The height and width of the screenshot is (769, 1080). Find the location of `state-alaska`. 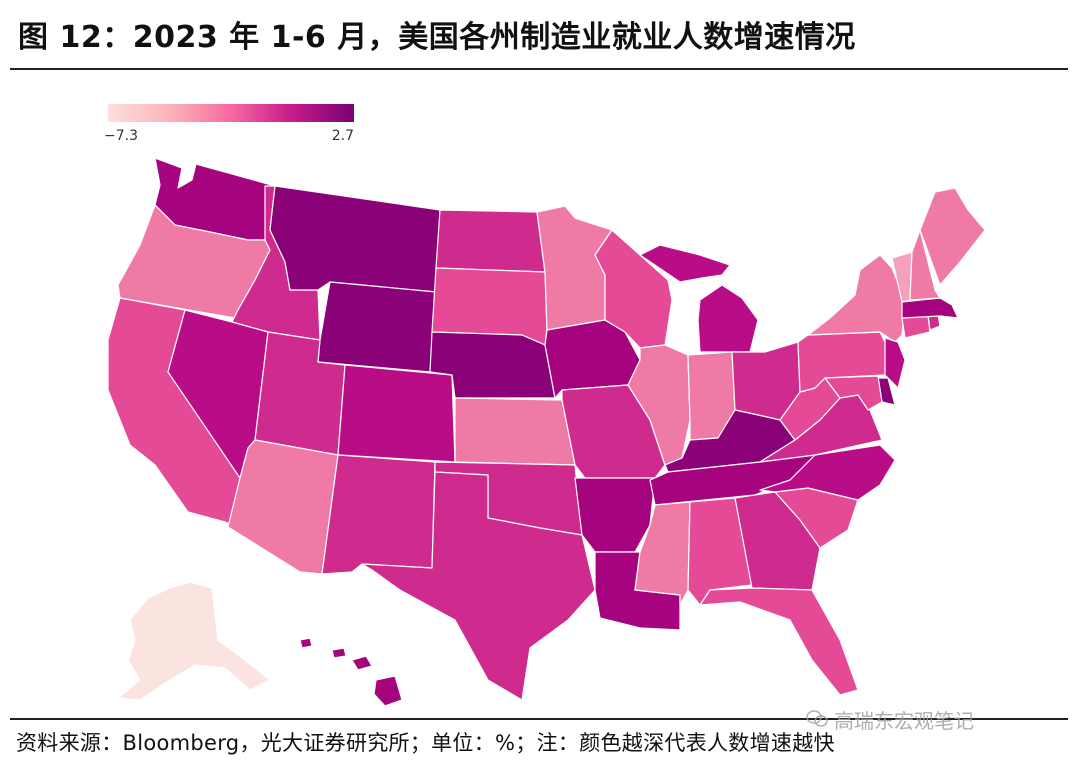

state-alaska is located at coordinates (194, 641).